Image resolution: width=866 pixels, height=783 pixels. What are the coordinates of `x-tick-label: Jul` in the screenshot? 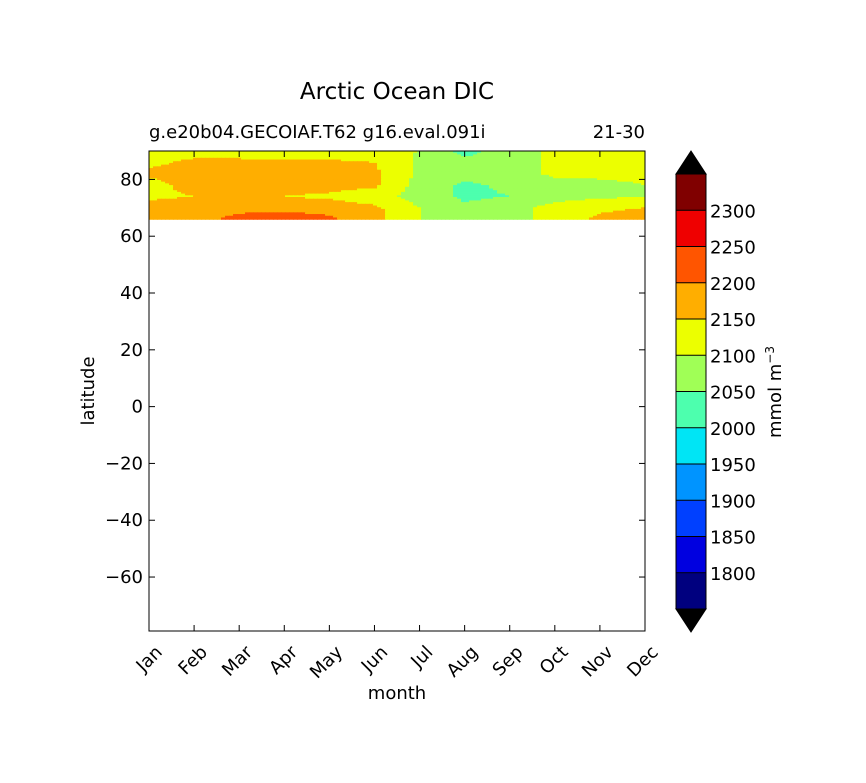 It's located at (421, 657).